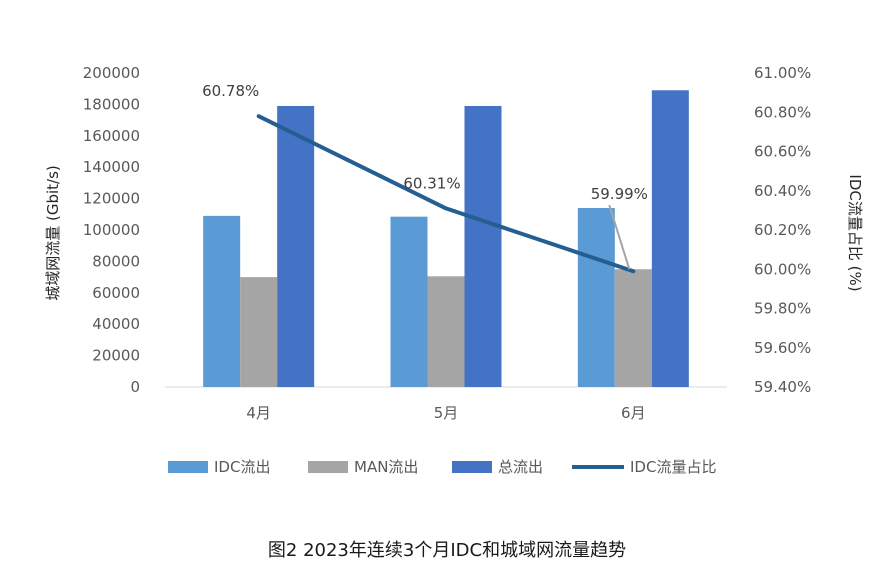  Describe the element at coordinates (782, 73) in the screenshot. I see `y-right-tick-label: 61.00%` at that location.